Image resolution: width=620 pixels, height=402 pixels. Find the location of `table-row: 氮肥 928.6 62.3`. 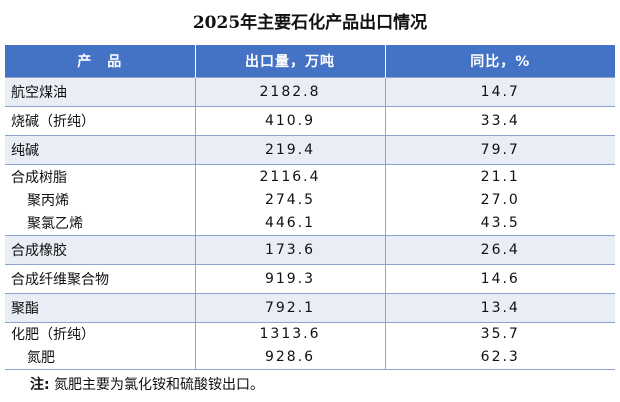

table-row: 氮肥 928.6 62.3 is located at coordinates (310, 357).